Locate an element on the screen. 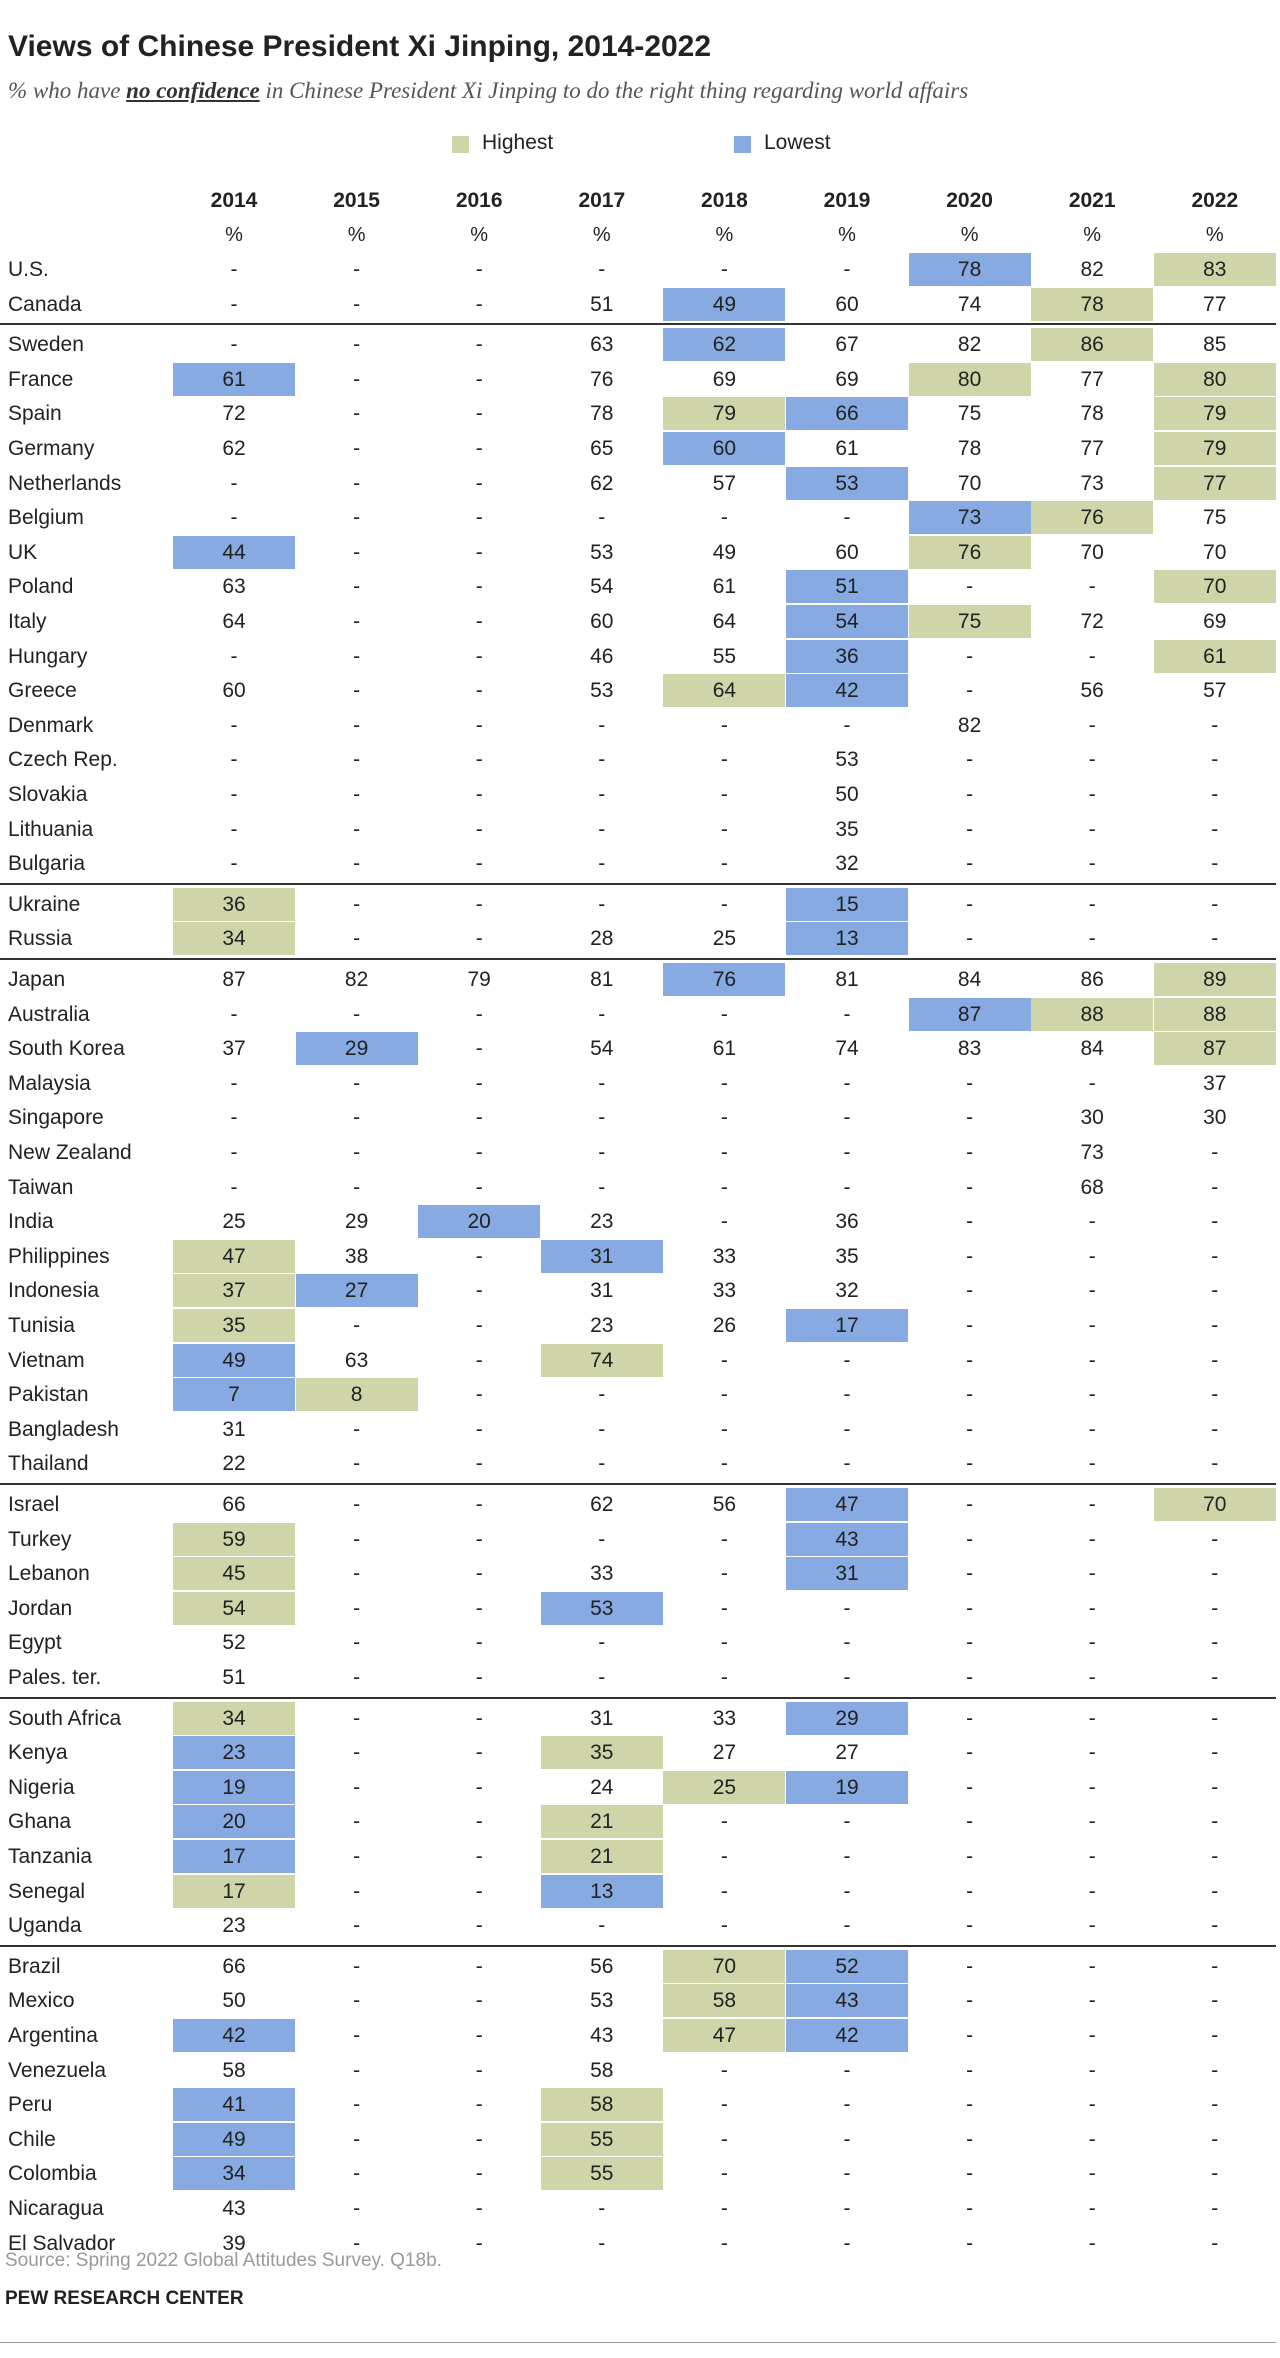 The width and height of the screenshot is (1280, 2358). legend-label: Highest is located at coordinates (518, 142).